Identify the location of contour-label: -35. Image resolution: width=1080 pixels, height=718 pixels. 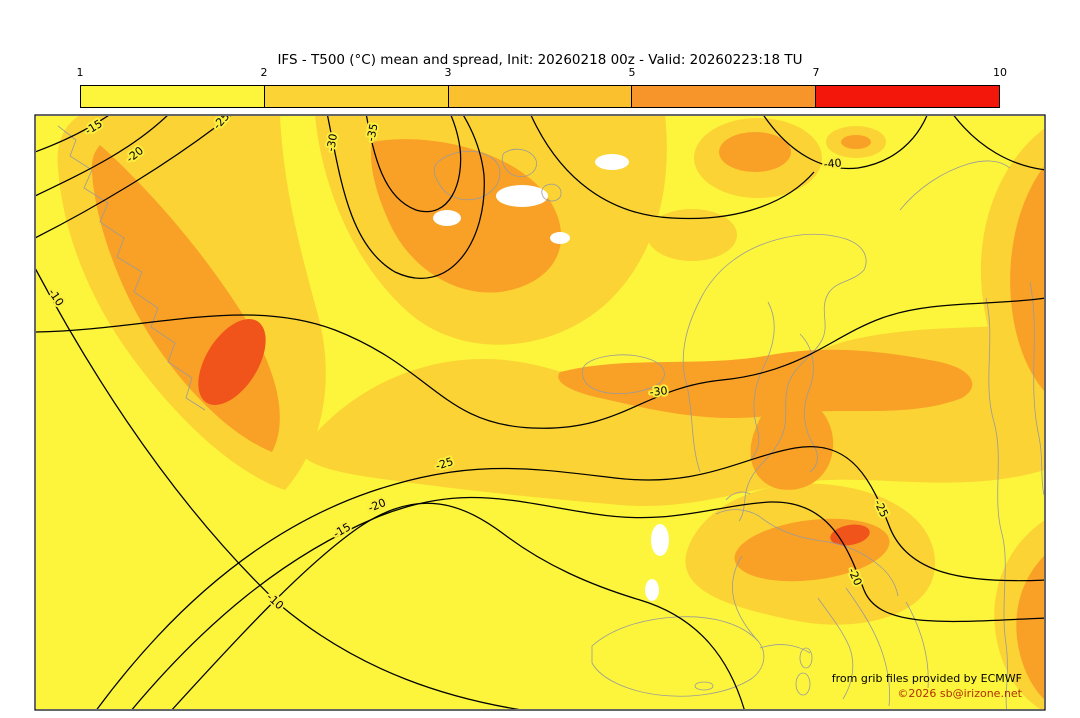
(372, 132).